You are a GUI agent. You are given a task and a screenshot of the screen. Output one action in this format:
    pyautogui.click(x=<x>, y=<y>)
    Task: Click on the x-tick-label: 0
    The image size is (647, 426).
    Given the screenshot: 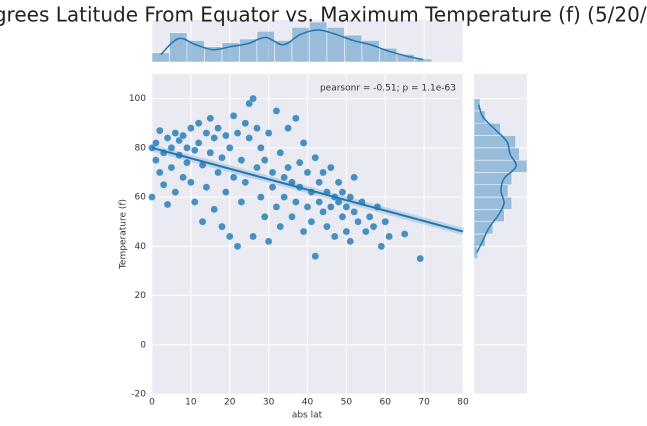 What is the action you would take?
    pyautogui.click(x=152, y=403)
    